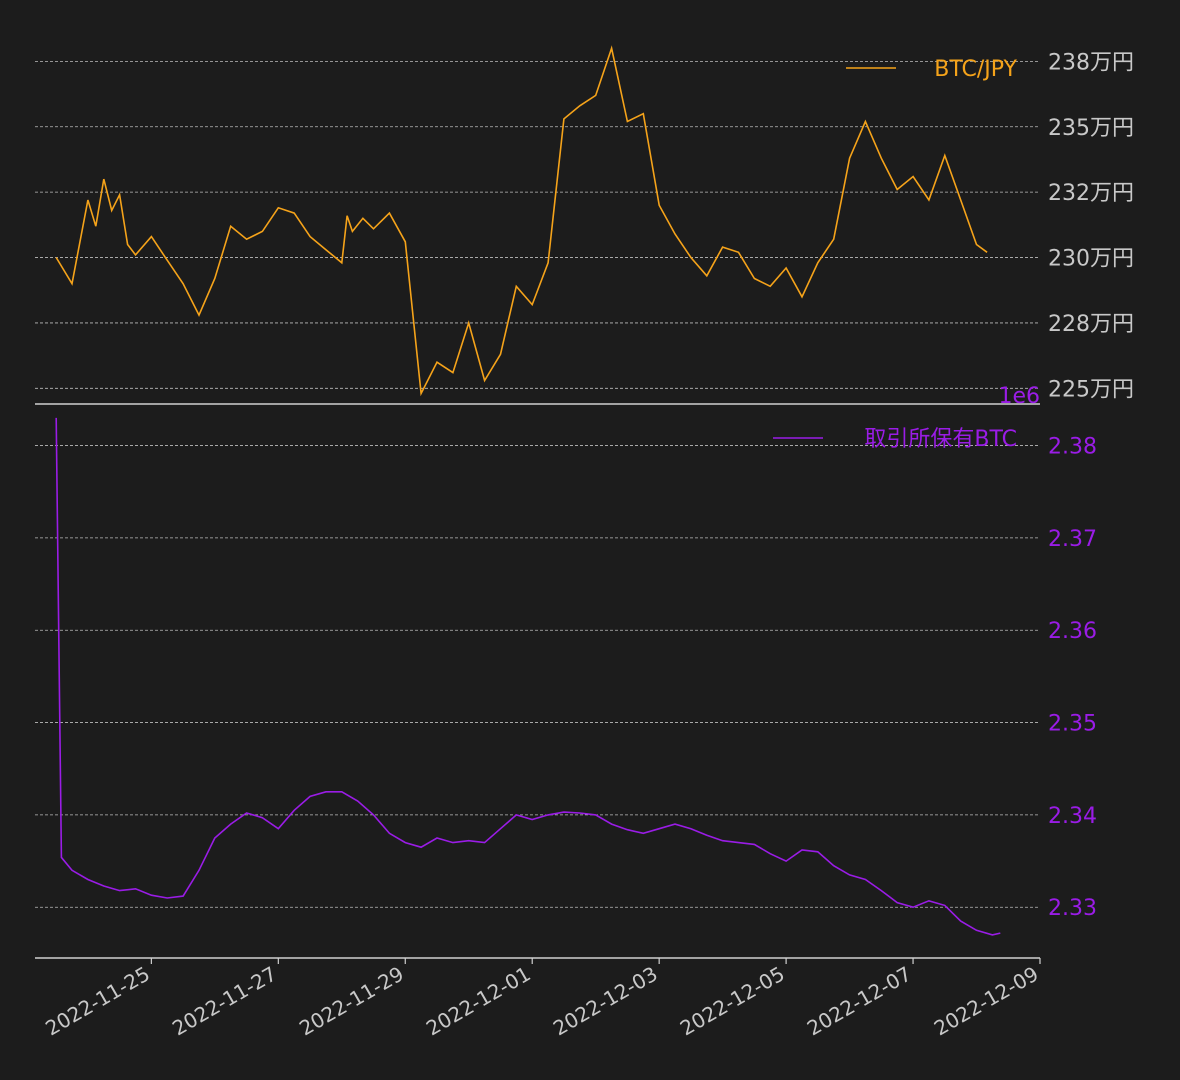  What do you see at coordinates (1091, 128) in the screenshot?
I see `price-y-tick-label: 235万円` at bounding box center [1091, 128].